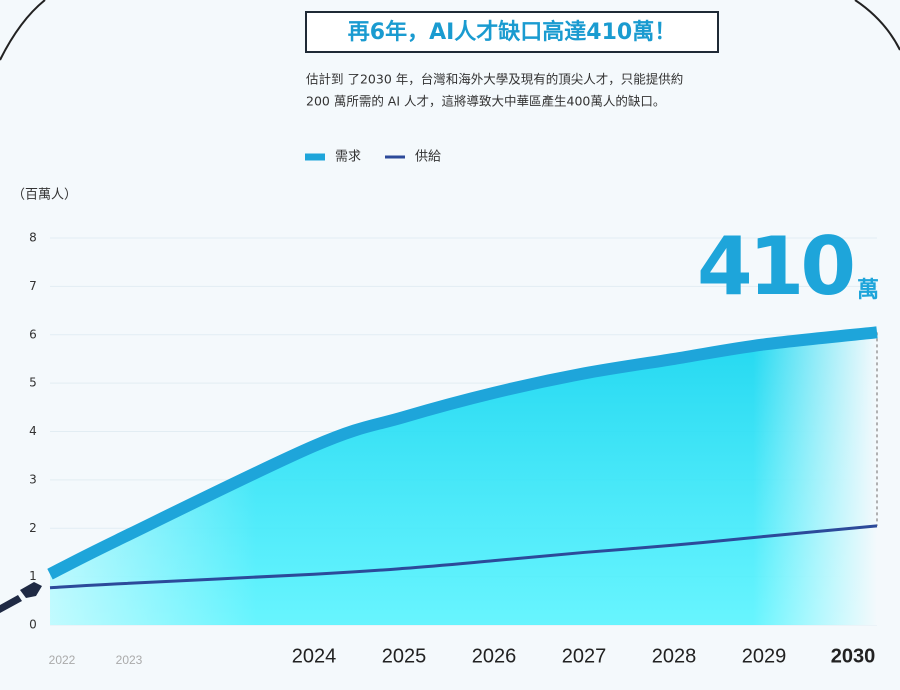  Describe the element at coordinates (62, 660) in the screenshot. I see `x-tick-label: 2022` at that location.